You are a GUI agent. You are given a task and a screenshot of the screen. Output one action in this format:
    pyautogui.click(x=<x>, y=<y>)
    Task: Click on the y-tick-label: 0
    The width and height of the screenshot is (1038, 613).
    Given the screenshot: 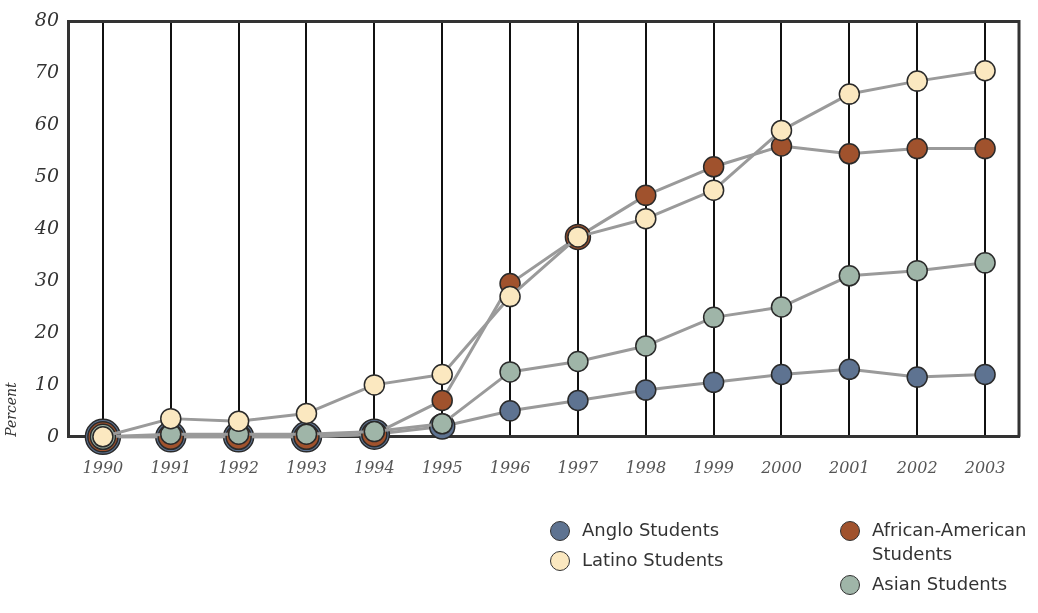 What is the action you would take?
    pyautogui.click(x=52, y=434)
    